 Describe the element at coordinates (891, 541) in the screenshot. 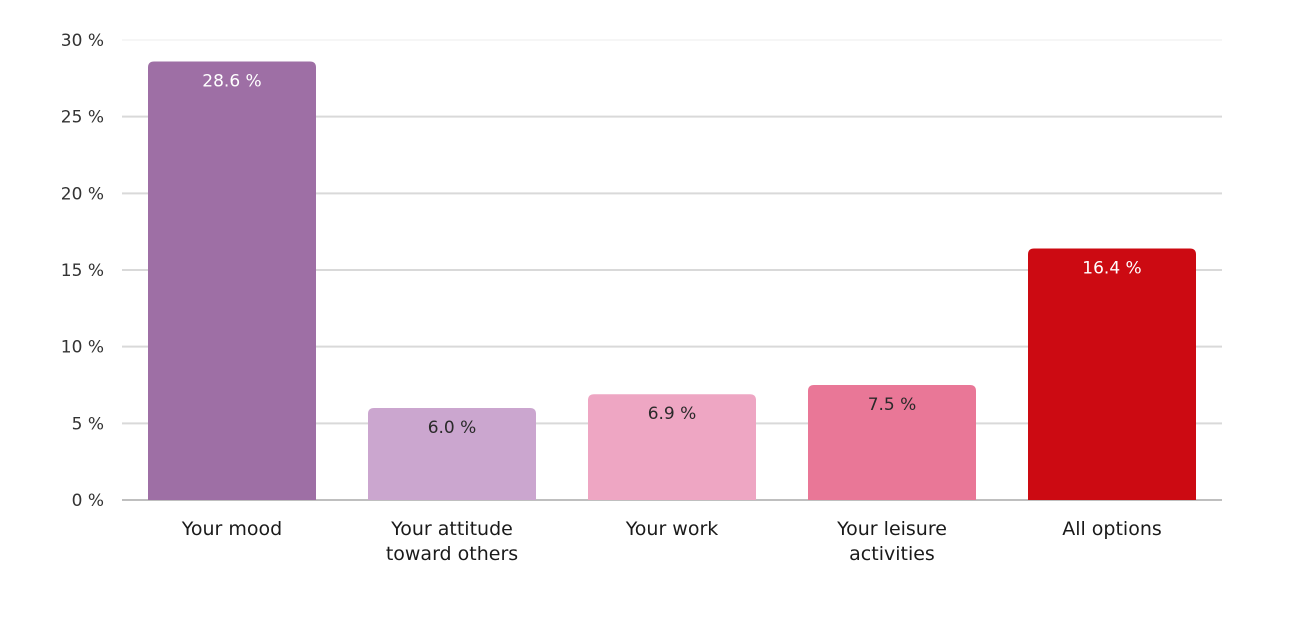

I see `x-tick-label: Your leisure activities` at that location.